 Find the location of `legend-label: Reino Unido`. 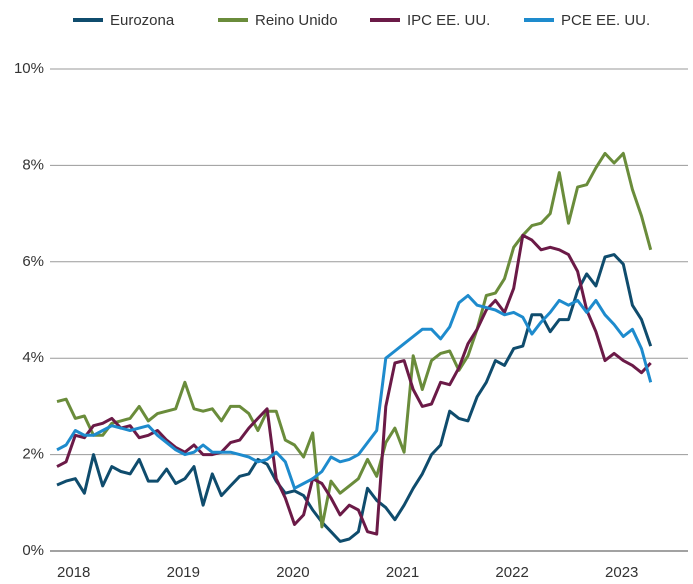

legend-label: Reino Unido is located at coordinates (296, 20).